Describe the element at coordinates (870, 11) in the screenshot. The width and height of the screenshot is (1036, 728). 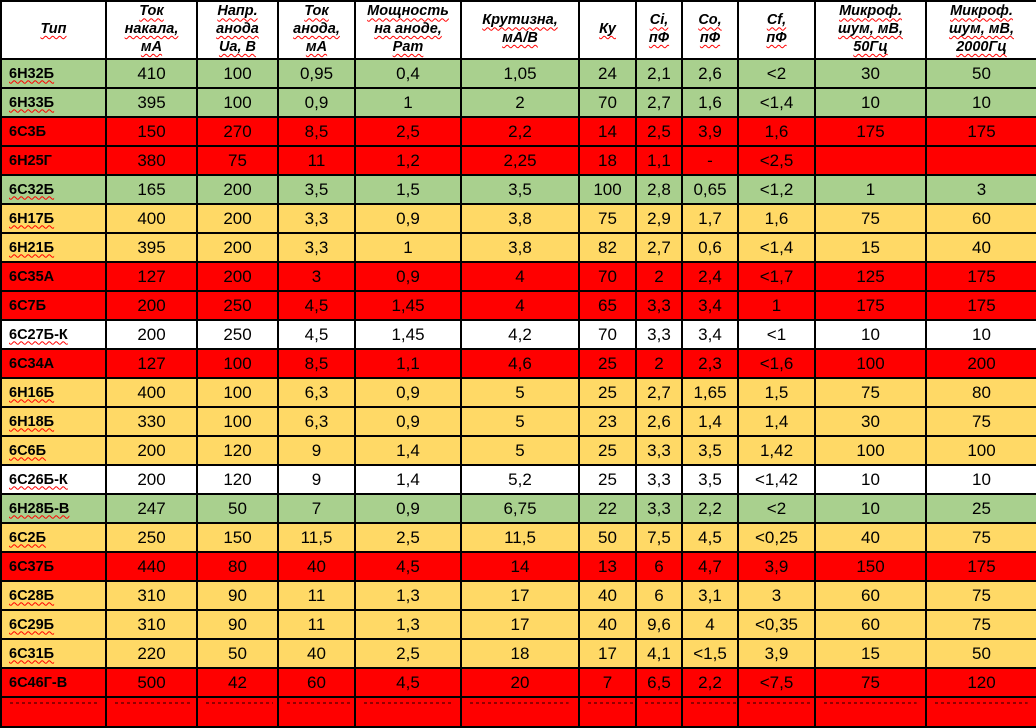
I see `column-header-text: Микроф.` at that location.